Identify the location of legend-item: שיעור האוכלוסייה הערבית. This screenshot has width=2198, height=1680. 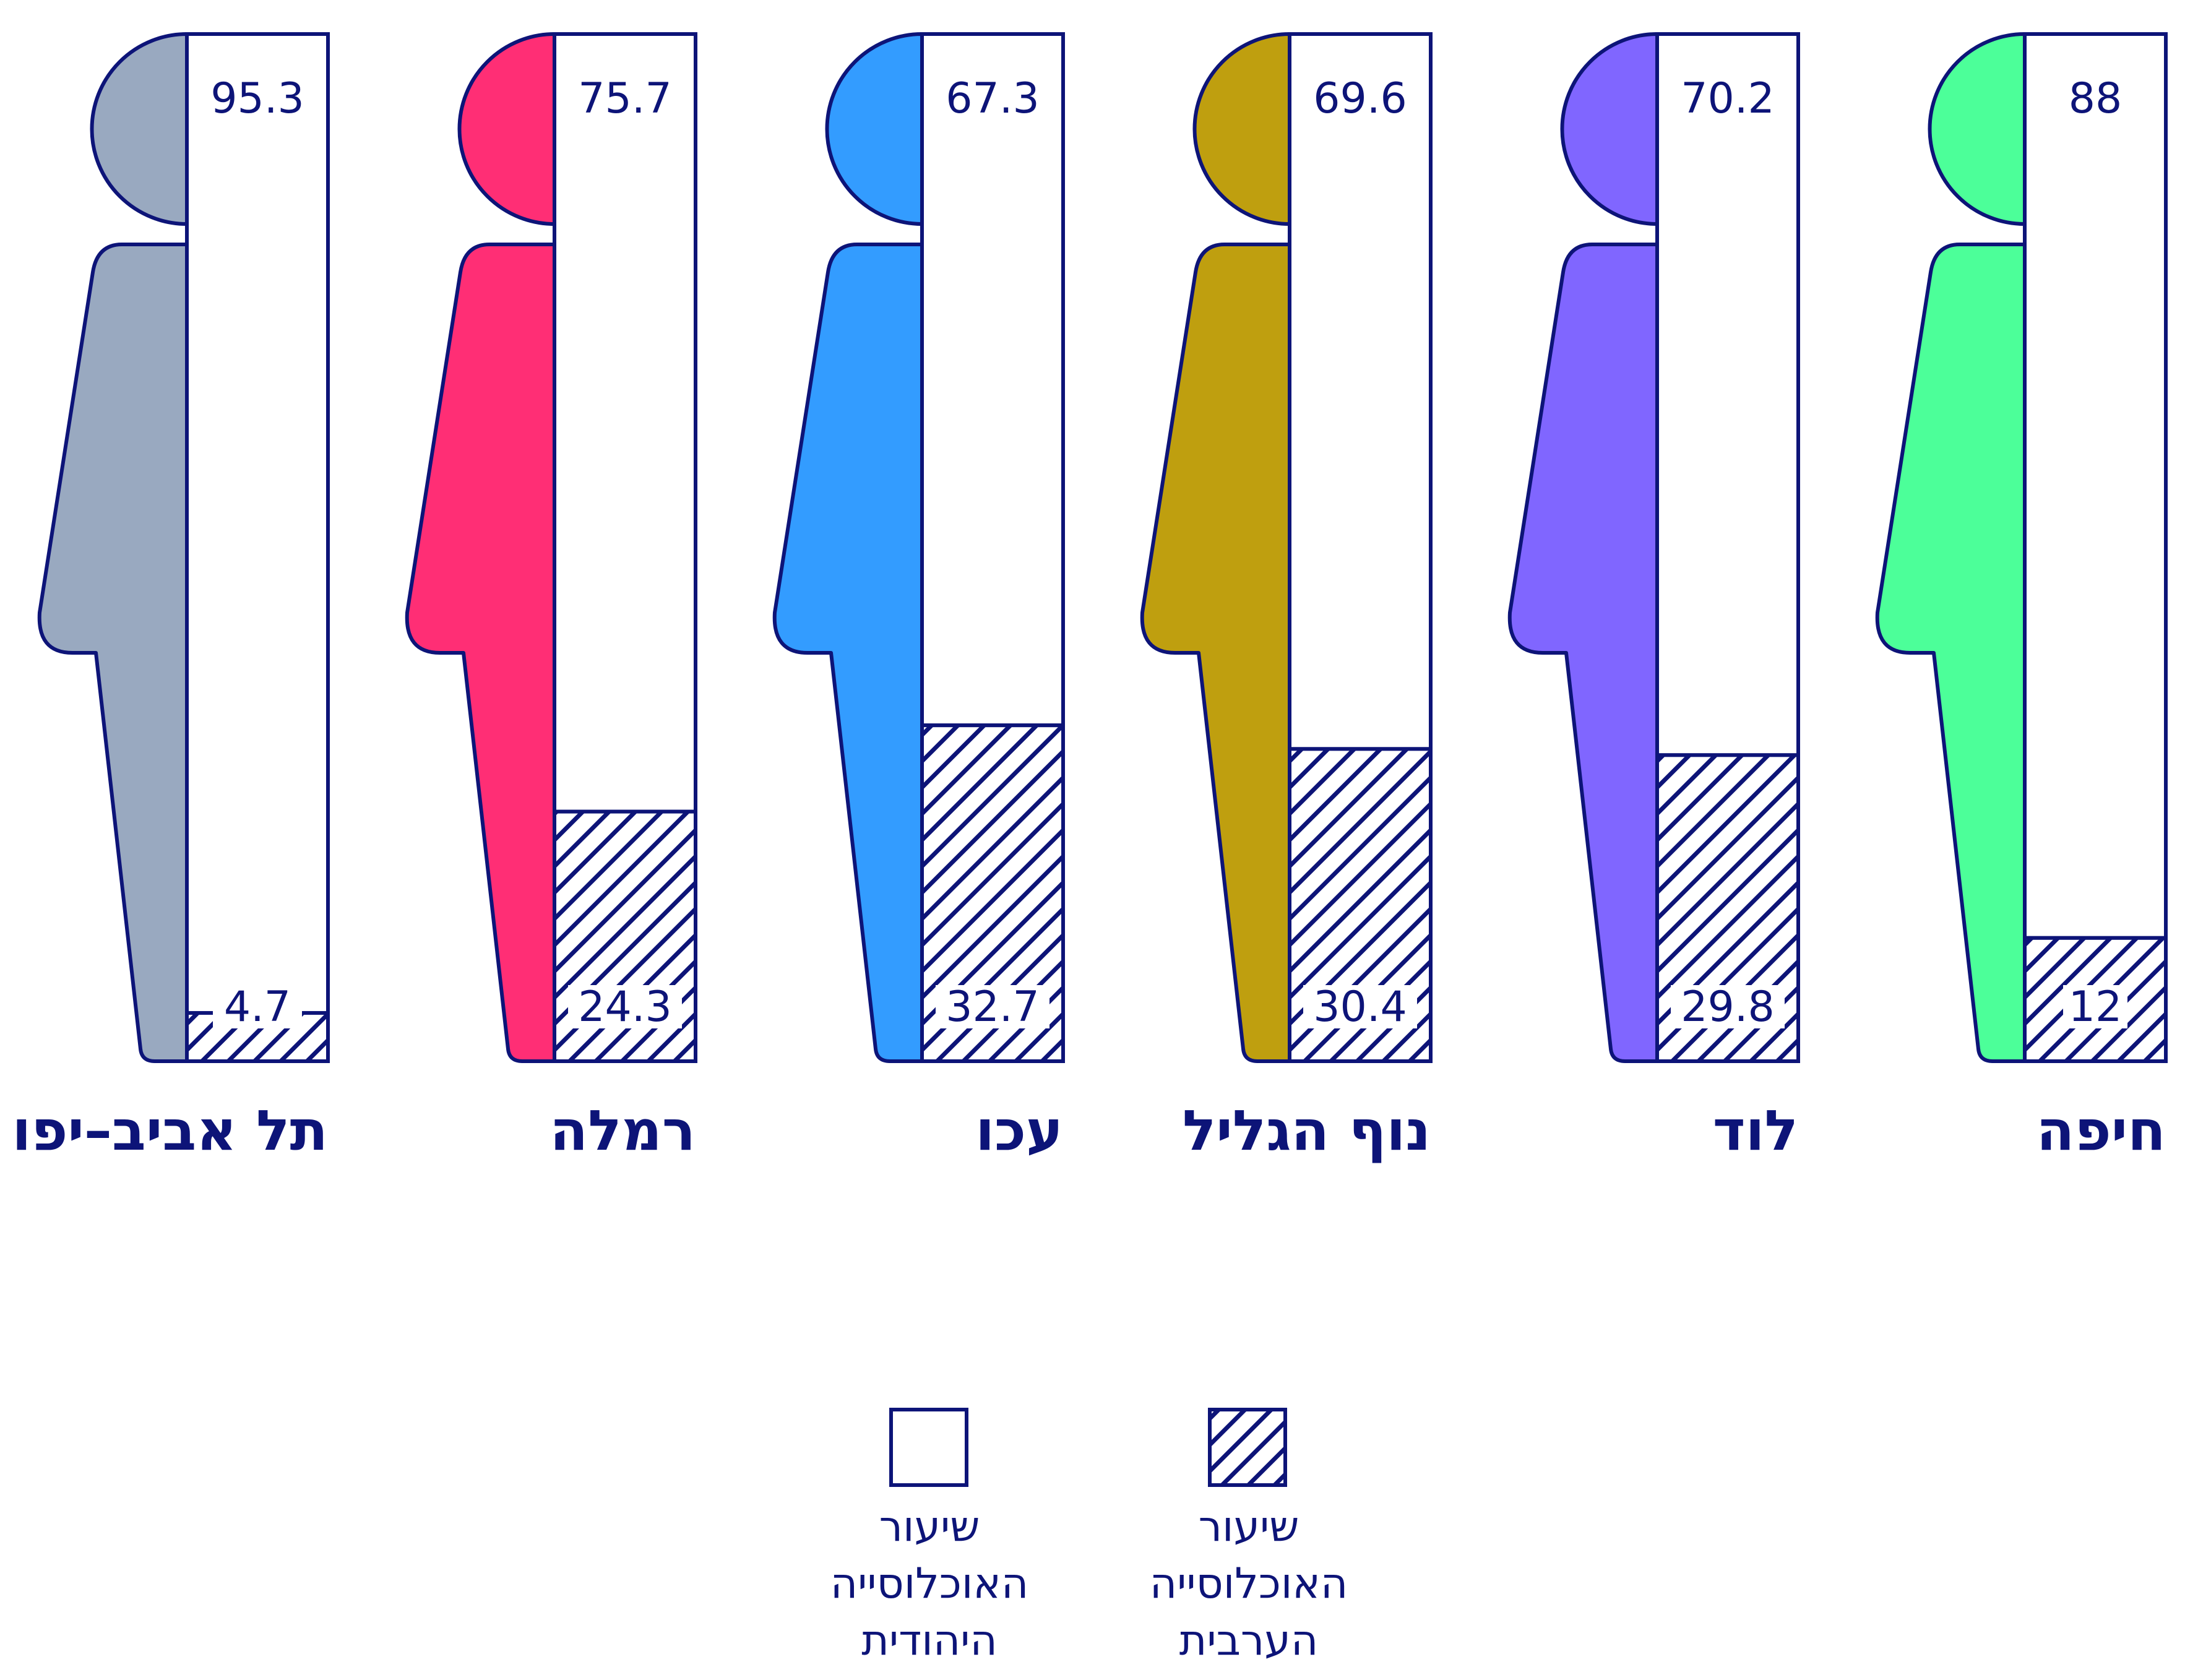
(1249, 1536).